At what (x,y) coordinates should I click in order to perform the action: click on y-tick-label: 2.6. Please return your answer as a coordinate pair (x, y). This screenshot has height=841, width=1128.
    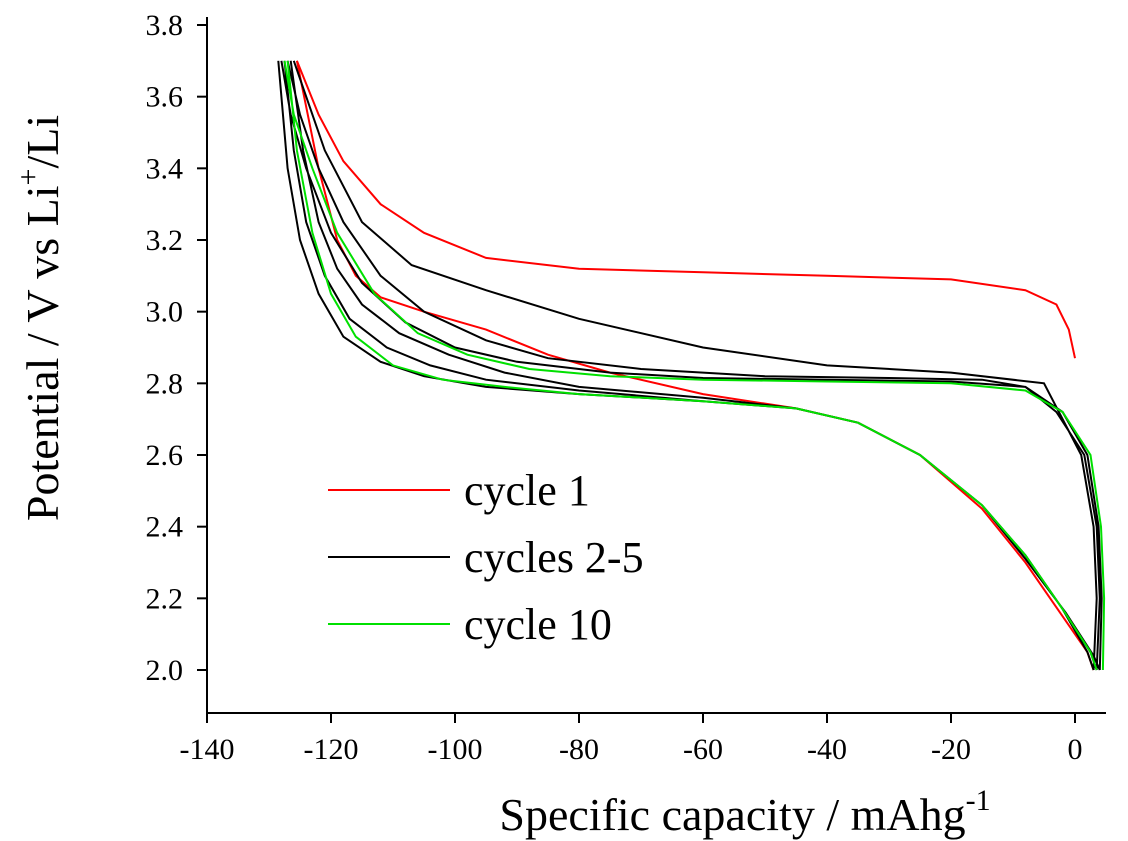
    Looking at the image, I should click on (165, 455).